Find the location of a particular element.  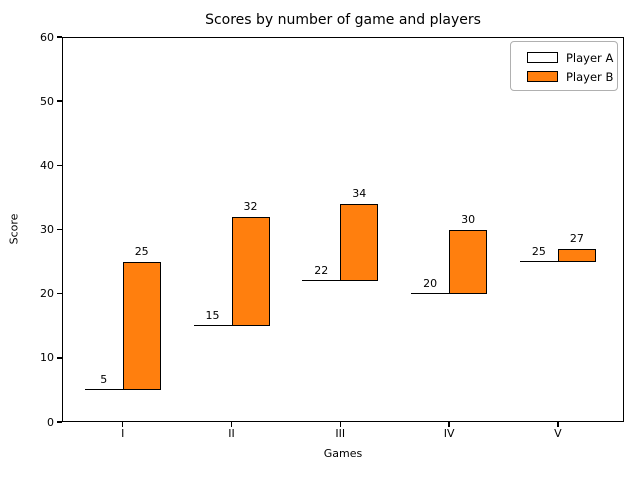

player-b-value-label: 27 is located at coordinates (576, 238).